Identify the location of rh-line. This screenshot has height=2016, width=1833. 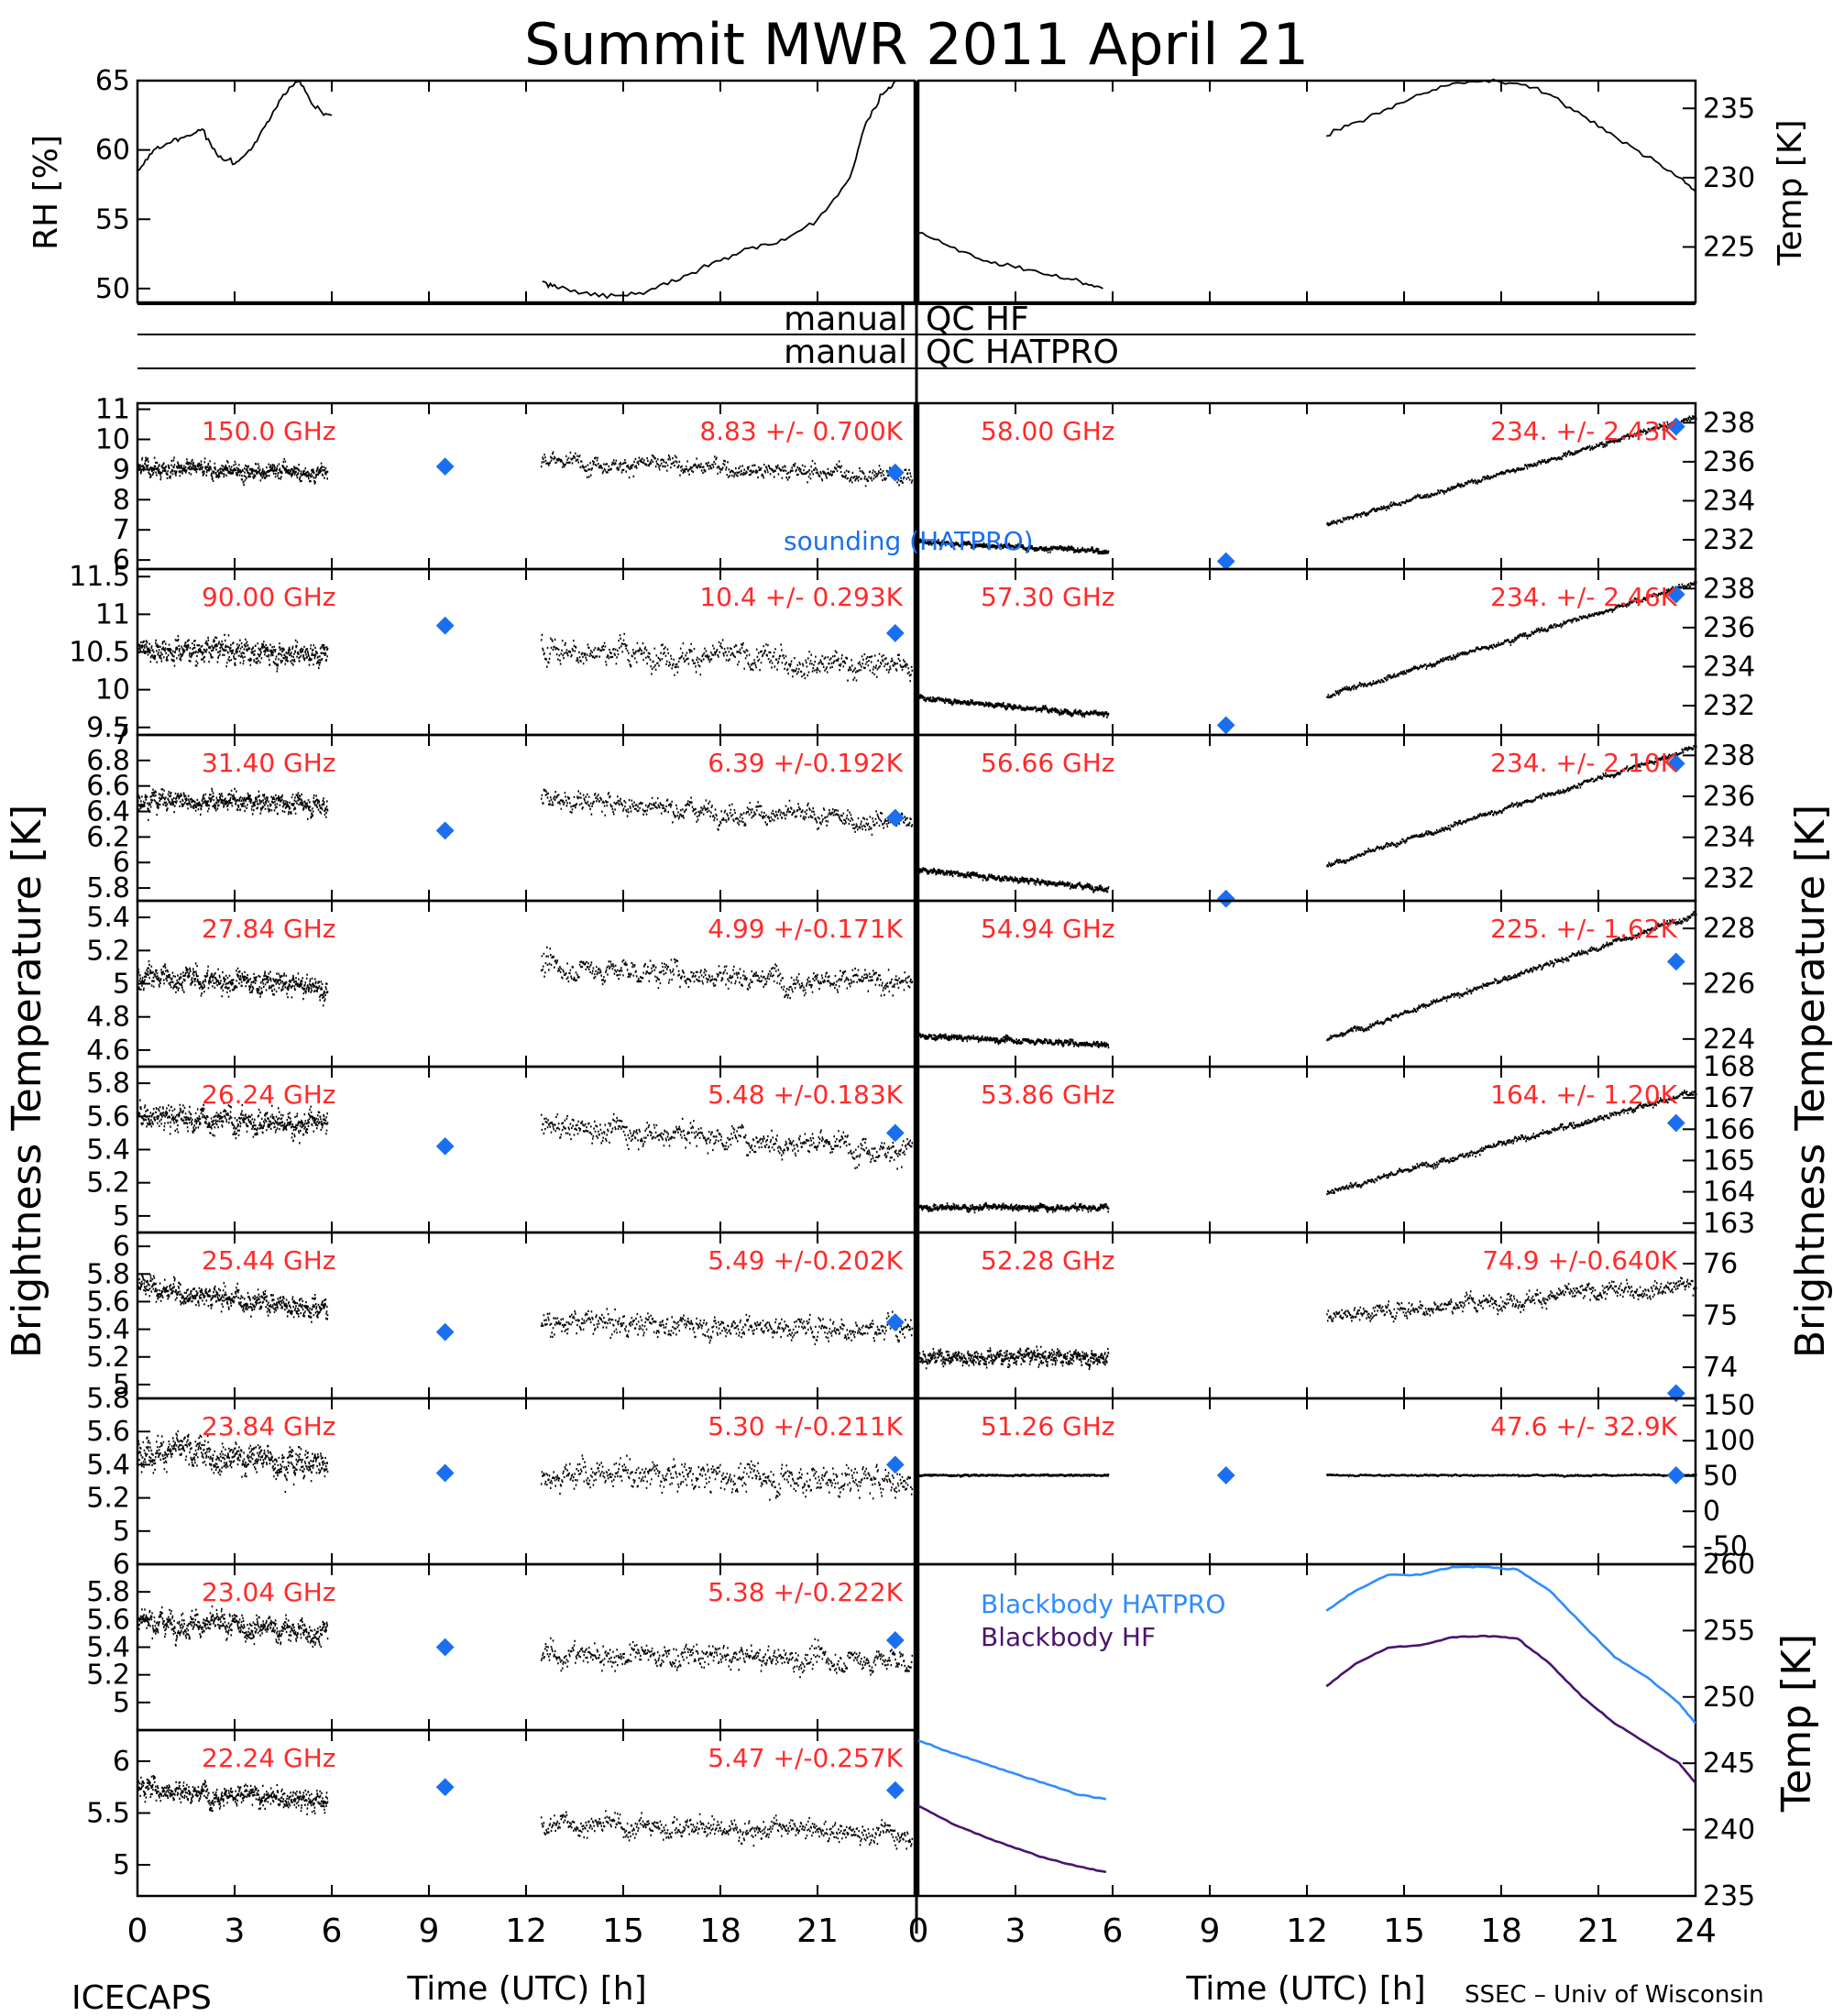
(516, 189).